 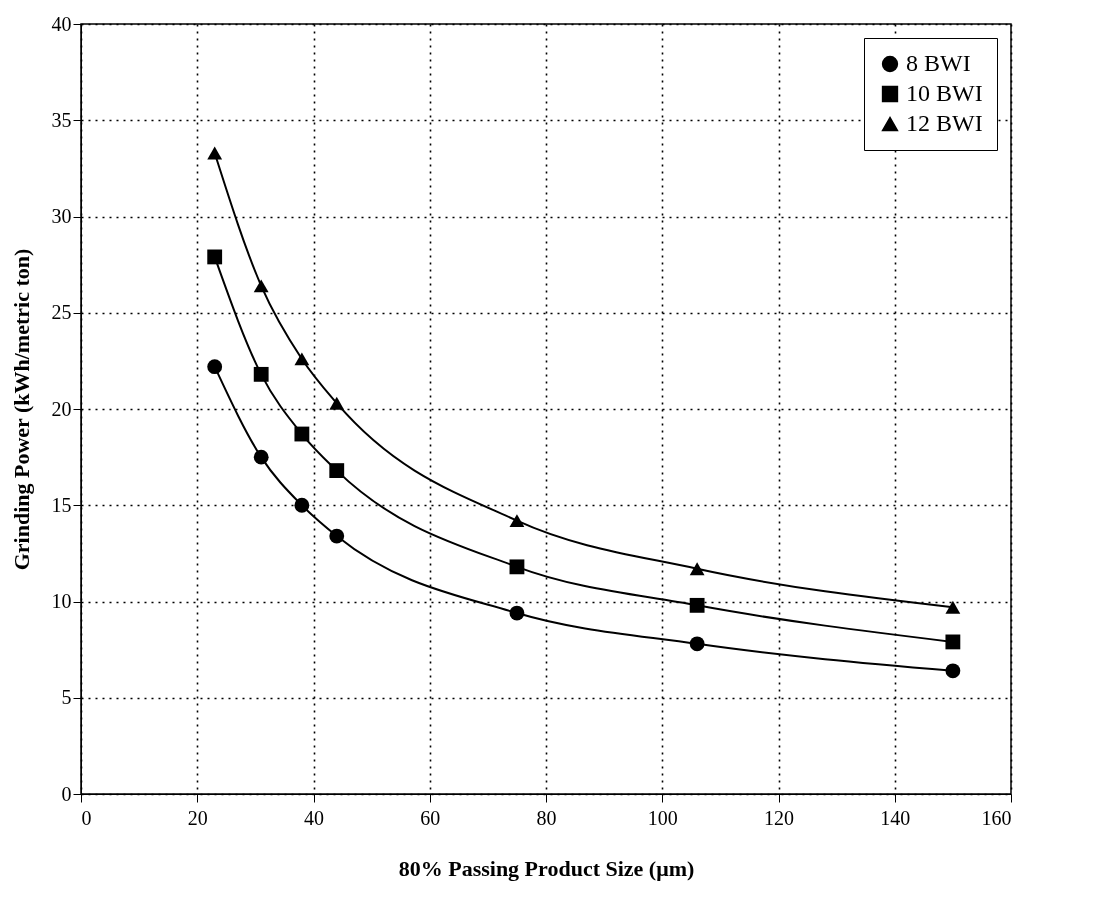 What do you see at coordinates (944, 123) in the screenshot?
I see `legend-label: 12 BWI` at bounding box center [944, 123].